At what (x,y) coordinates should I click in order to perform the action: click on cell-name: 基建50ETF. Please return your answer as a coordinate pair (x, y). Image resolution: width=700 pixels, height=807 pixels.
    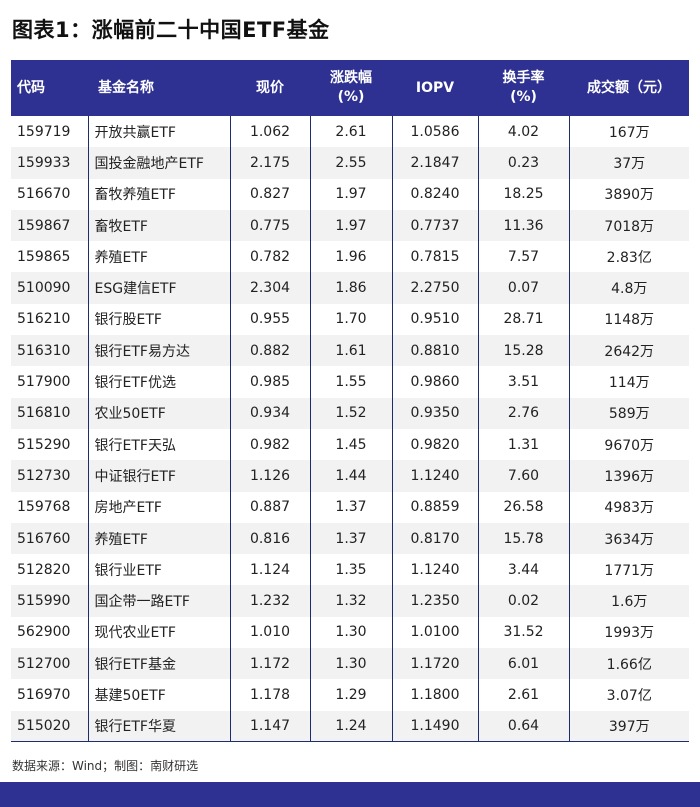
    Looking at the image, I should click on (159, 695).